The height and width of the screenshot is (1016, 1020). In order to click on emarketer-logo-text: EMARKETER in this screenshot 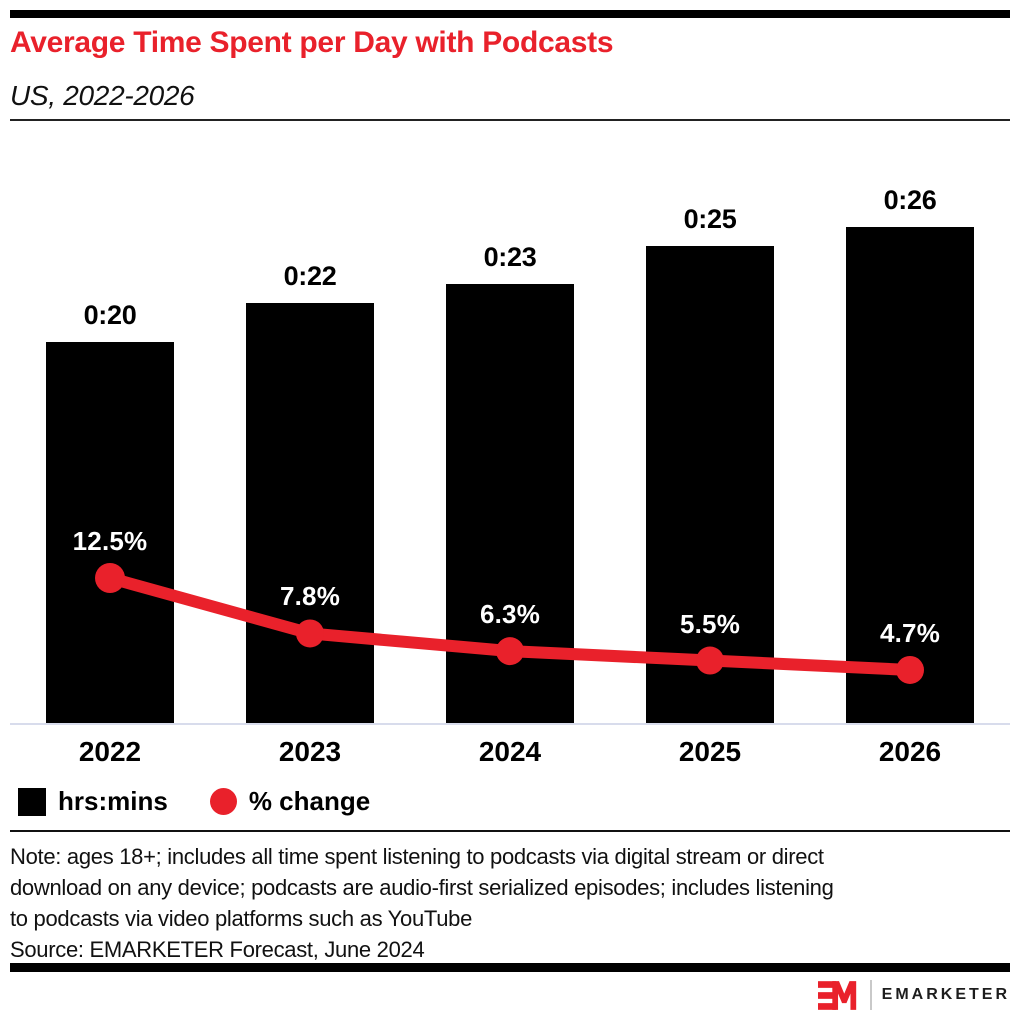, I will do `click(945, 994)`.